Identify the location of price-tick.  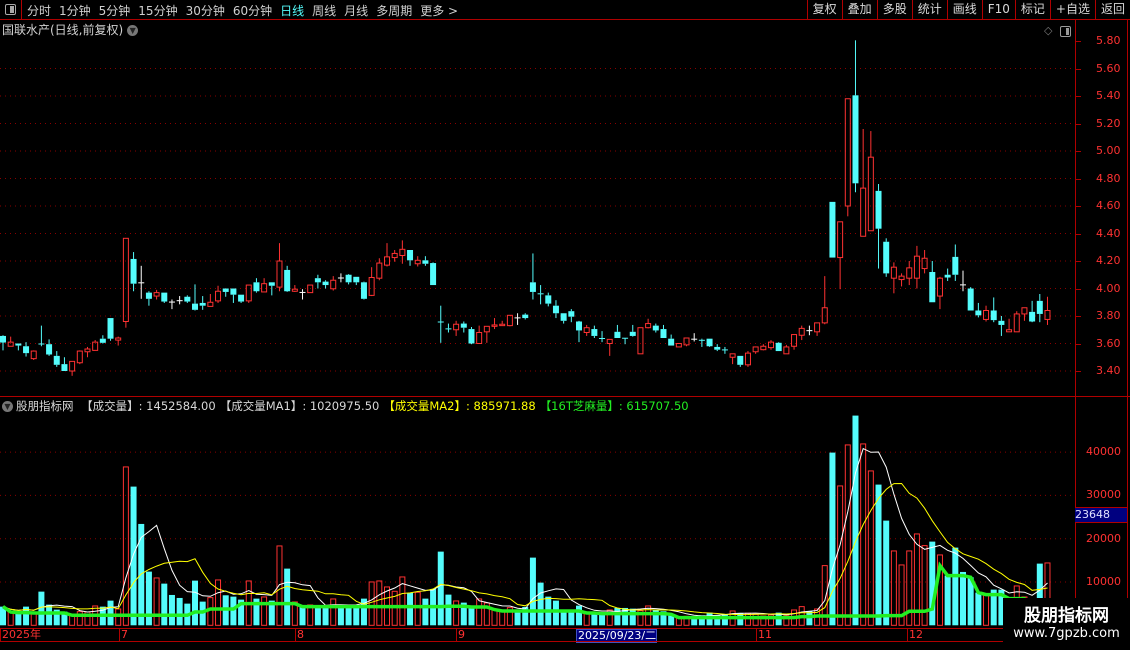
(1078, 124).